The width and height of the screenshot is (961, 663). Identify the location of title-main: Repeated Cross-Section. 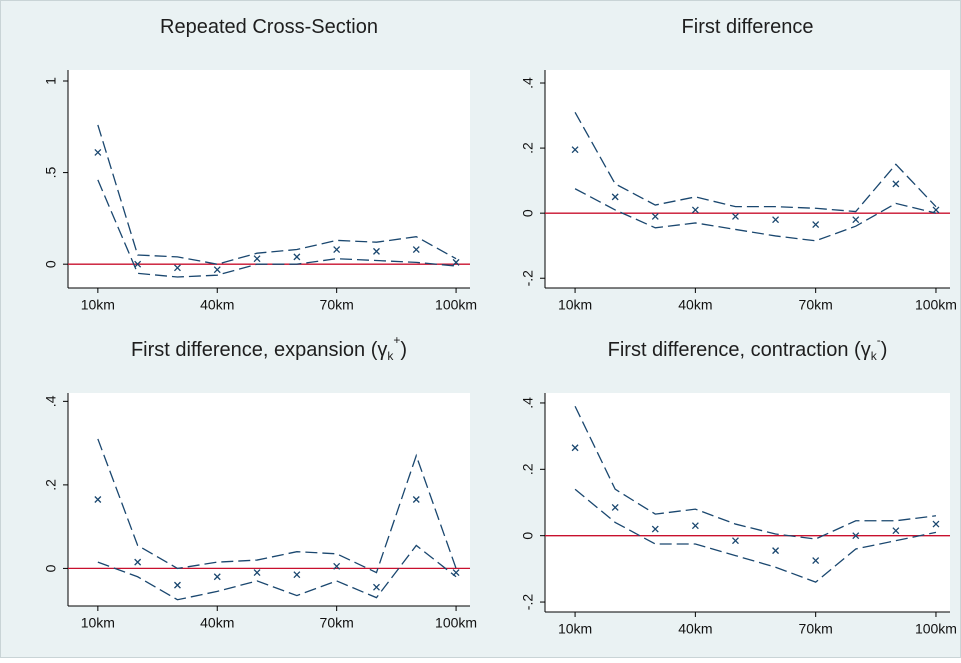
(269, 27).